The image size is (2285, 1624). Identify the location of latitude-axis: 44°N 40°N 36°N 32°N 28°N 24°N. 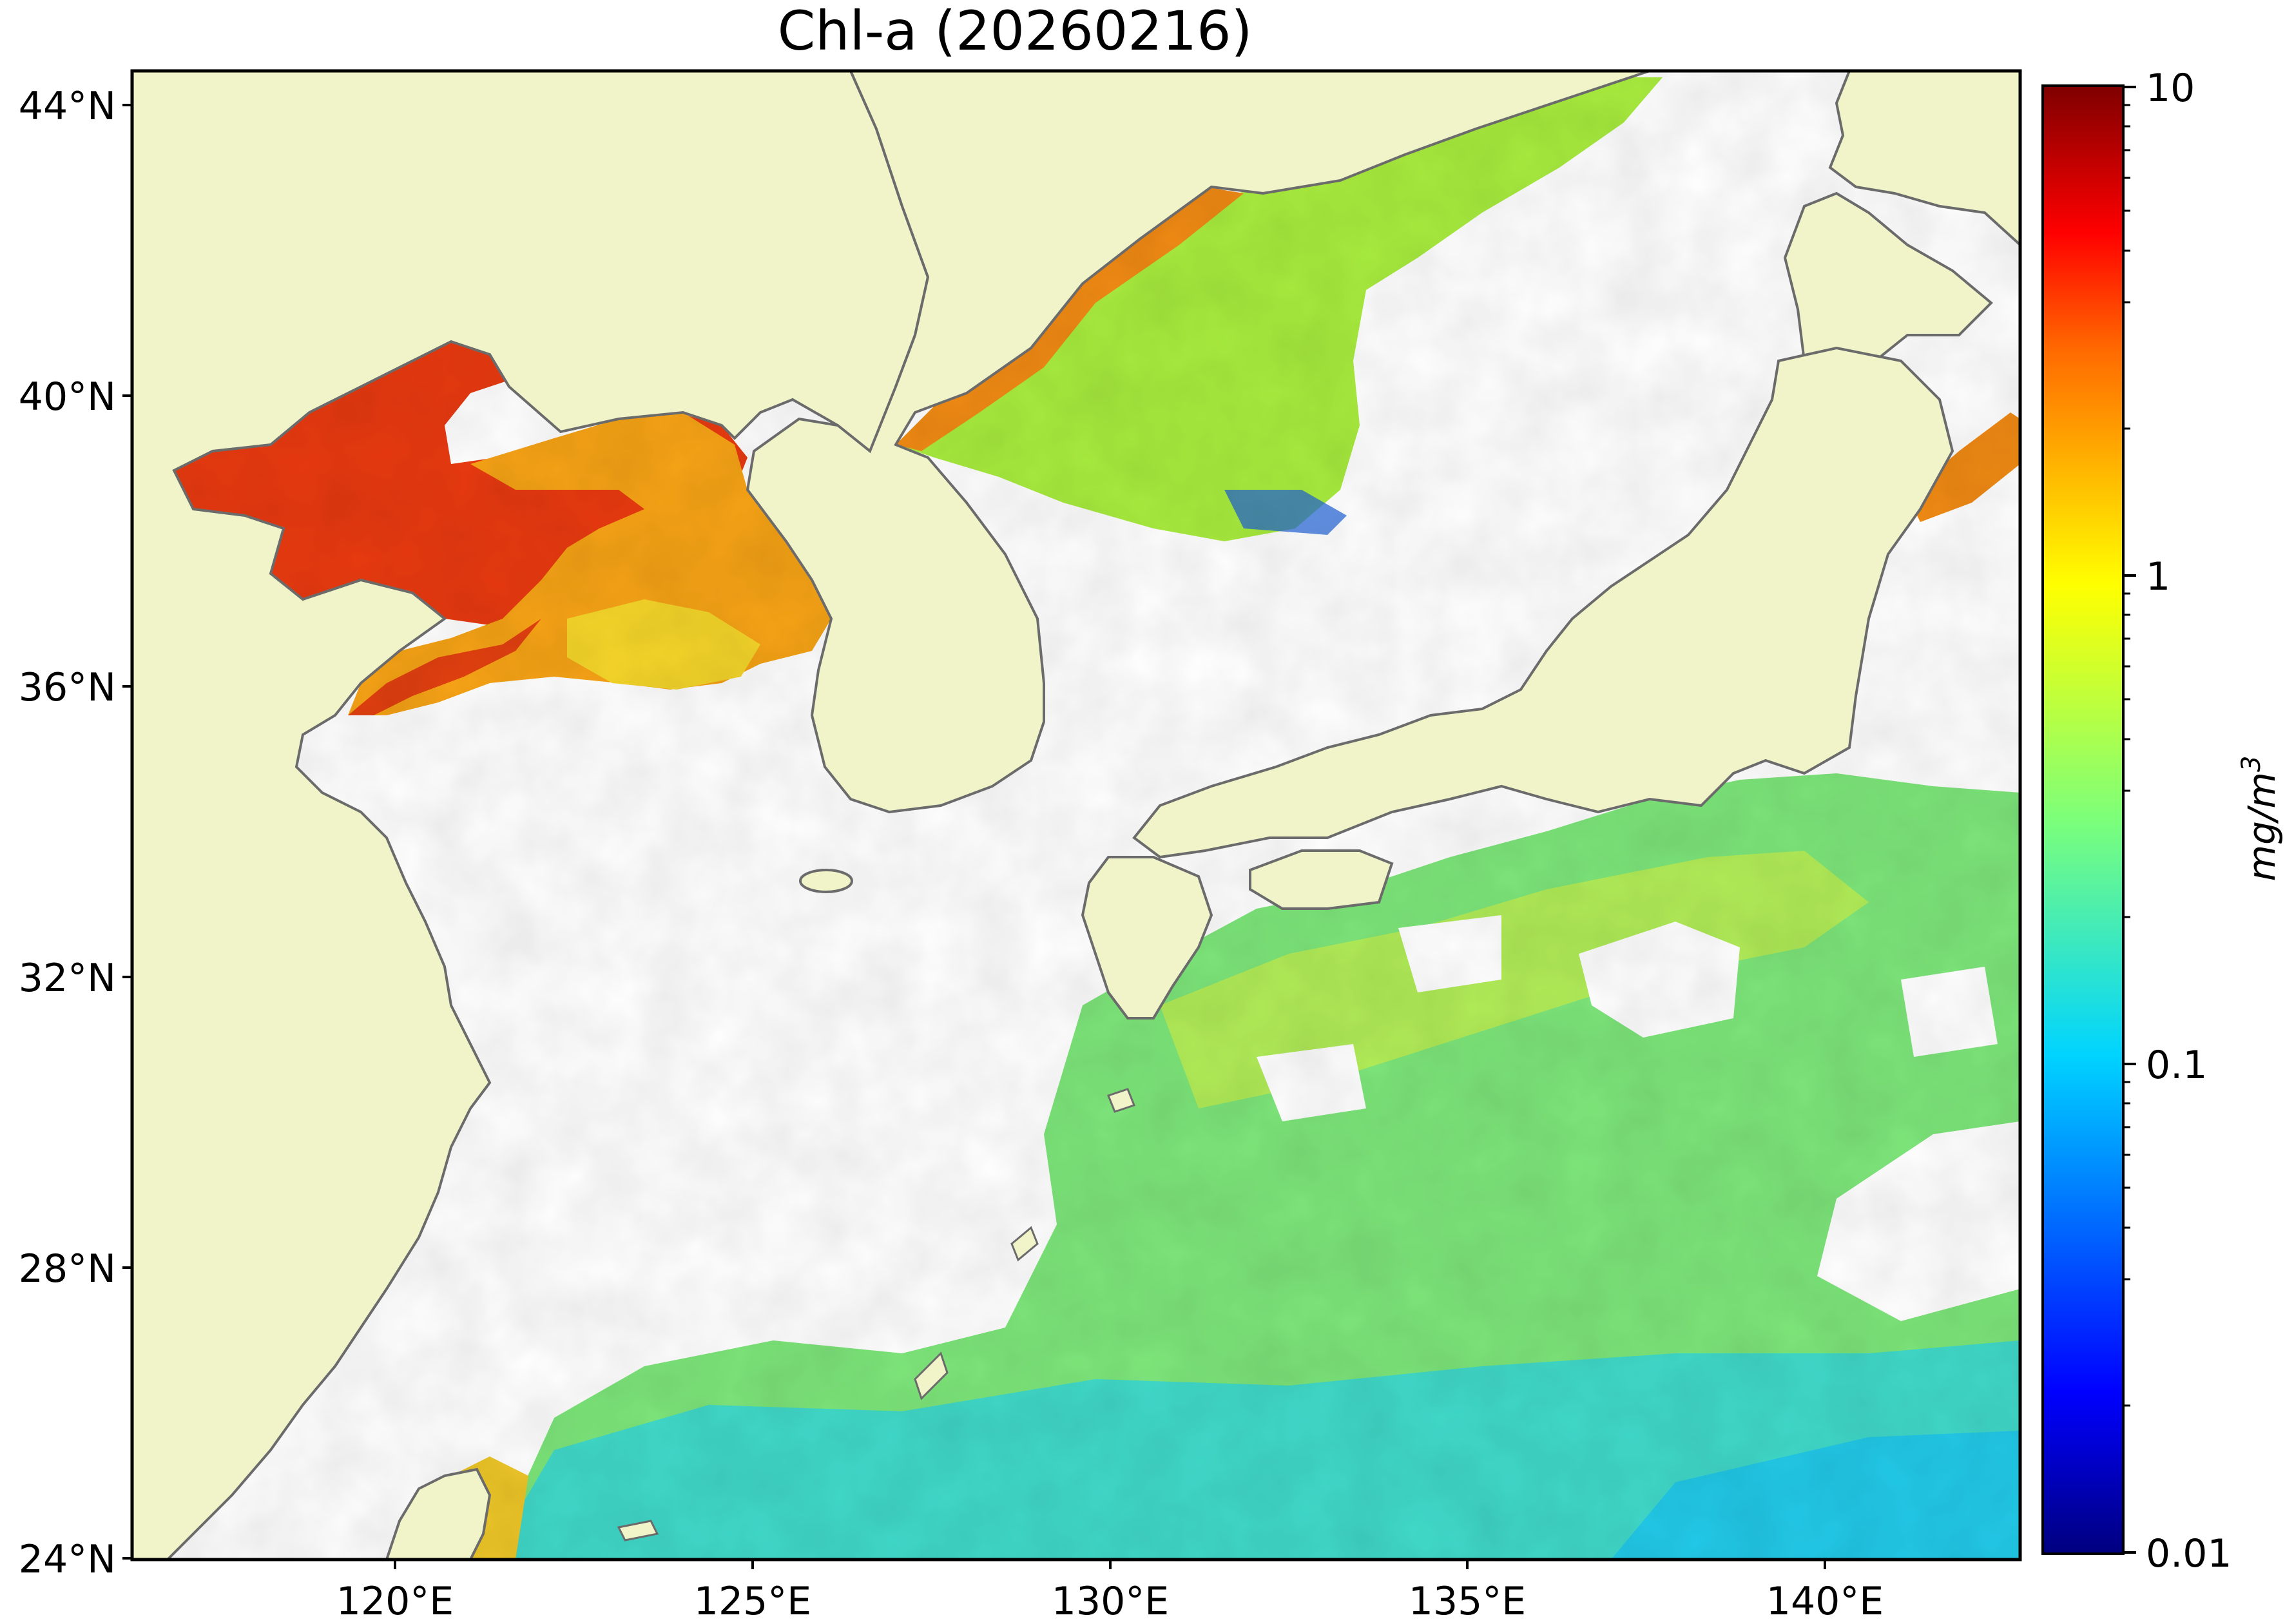
(75, 833).